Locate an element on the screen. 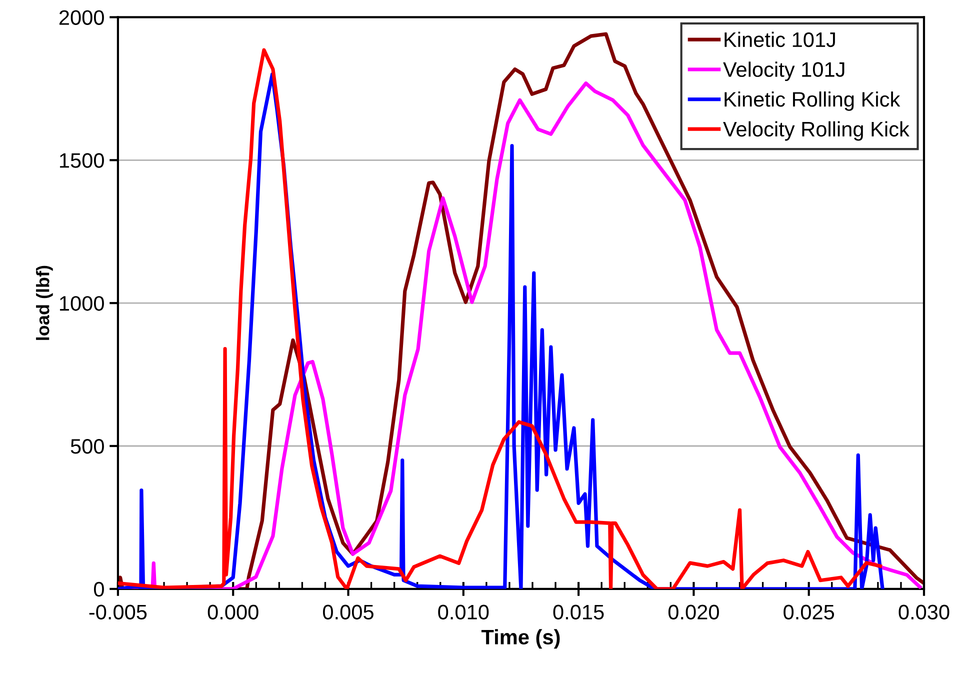 The height and width of the screenshot is (688, 959). x-tick-label: -0.005 is located at coordinates (118, 612).